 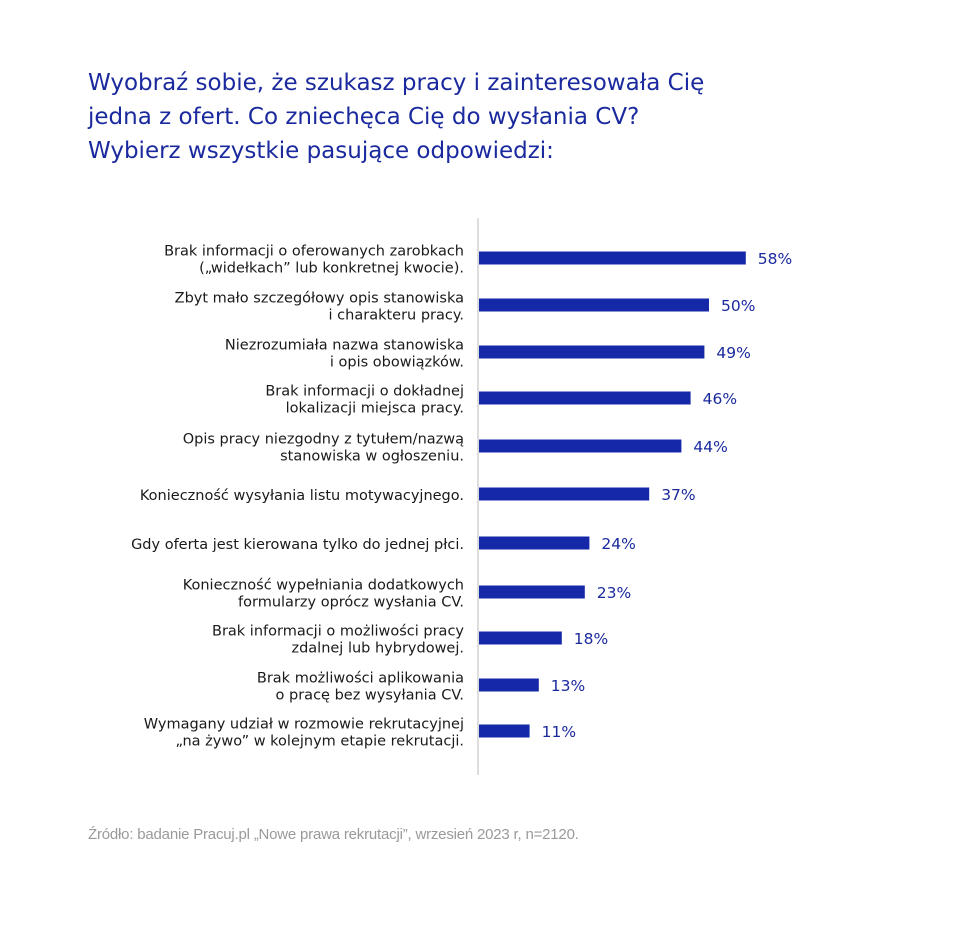 I want to click on bar-value-label: 46%, so click(x=720, y=399).